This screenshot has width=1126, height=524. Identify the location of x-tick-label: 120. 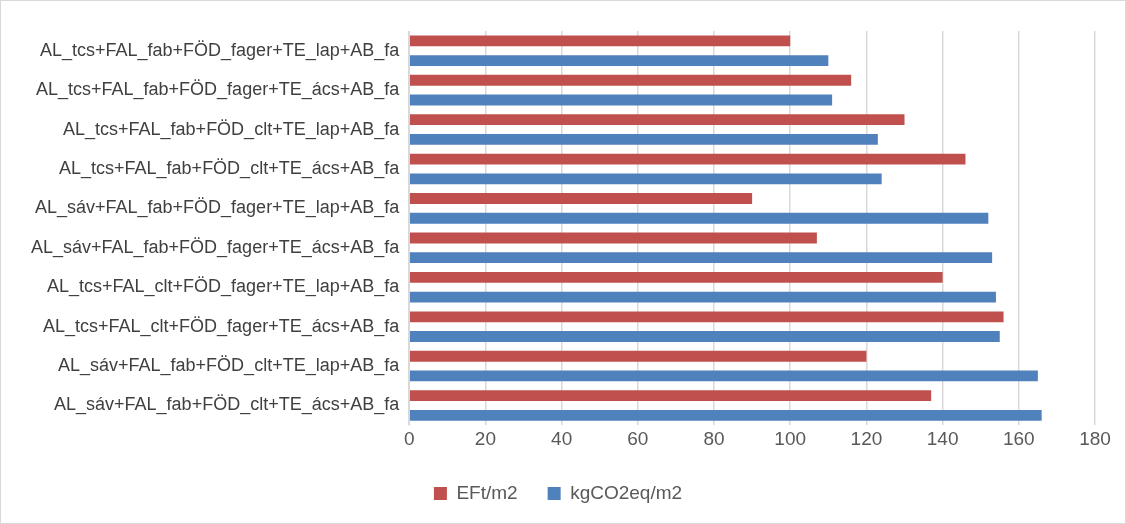
(866, 438).